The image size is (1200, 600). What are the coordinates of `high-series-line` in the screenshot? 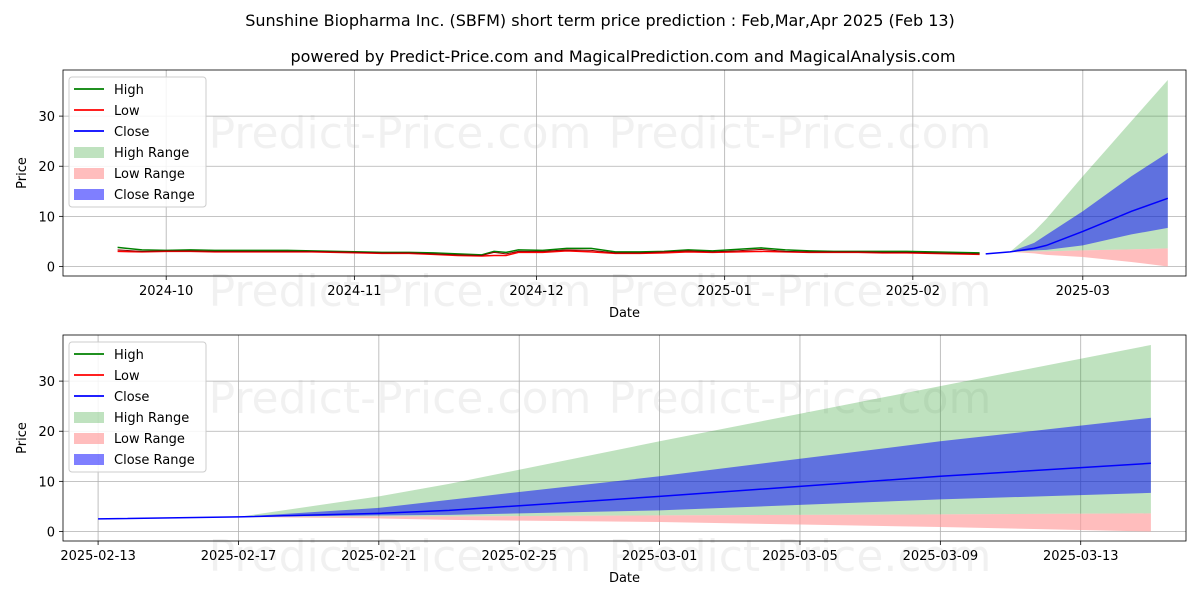 It's located at (548, 251).